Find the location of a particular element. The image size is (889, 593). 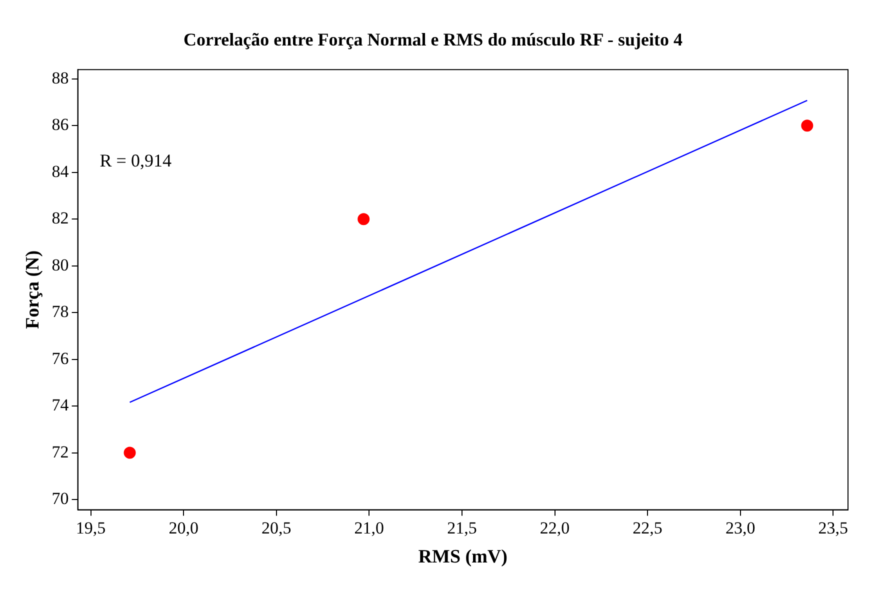

x-tick-label: 21,0 is located at coordinates (369, 528).